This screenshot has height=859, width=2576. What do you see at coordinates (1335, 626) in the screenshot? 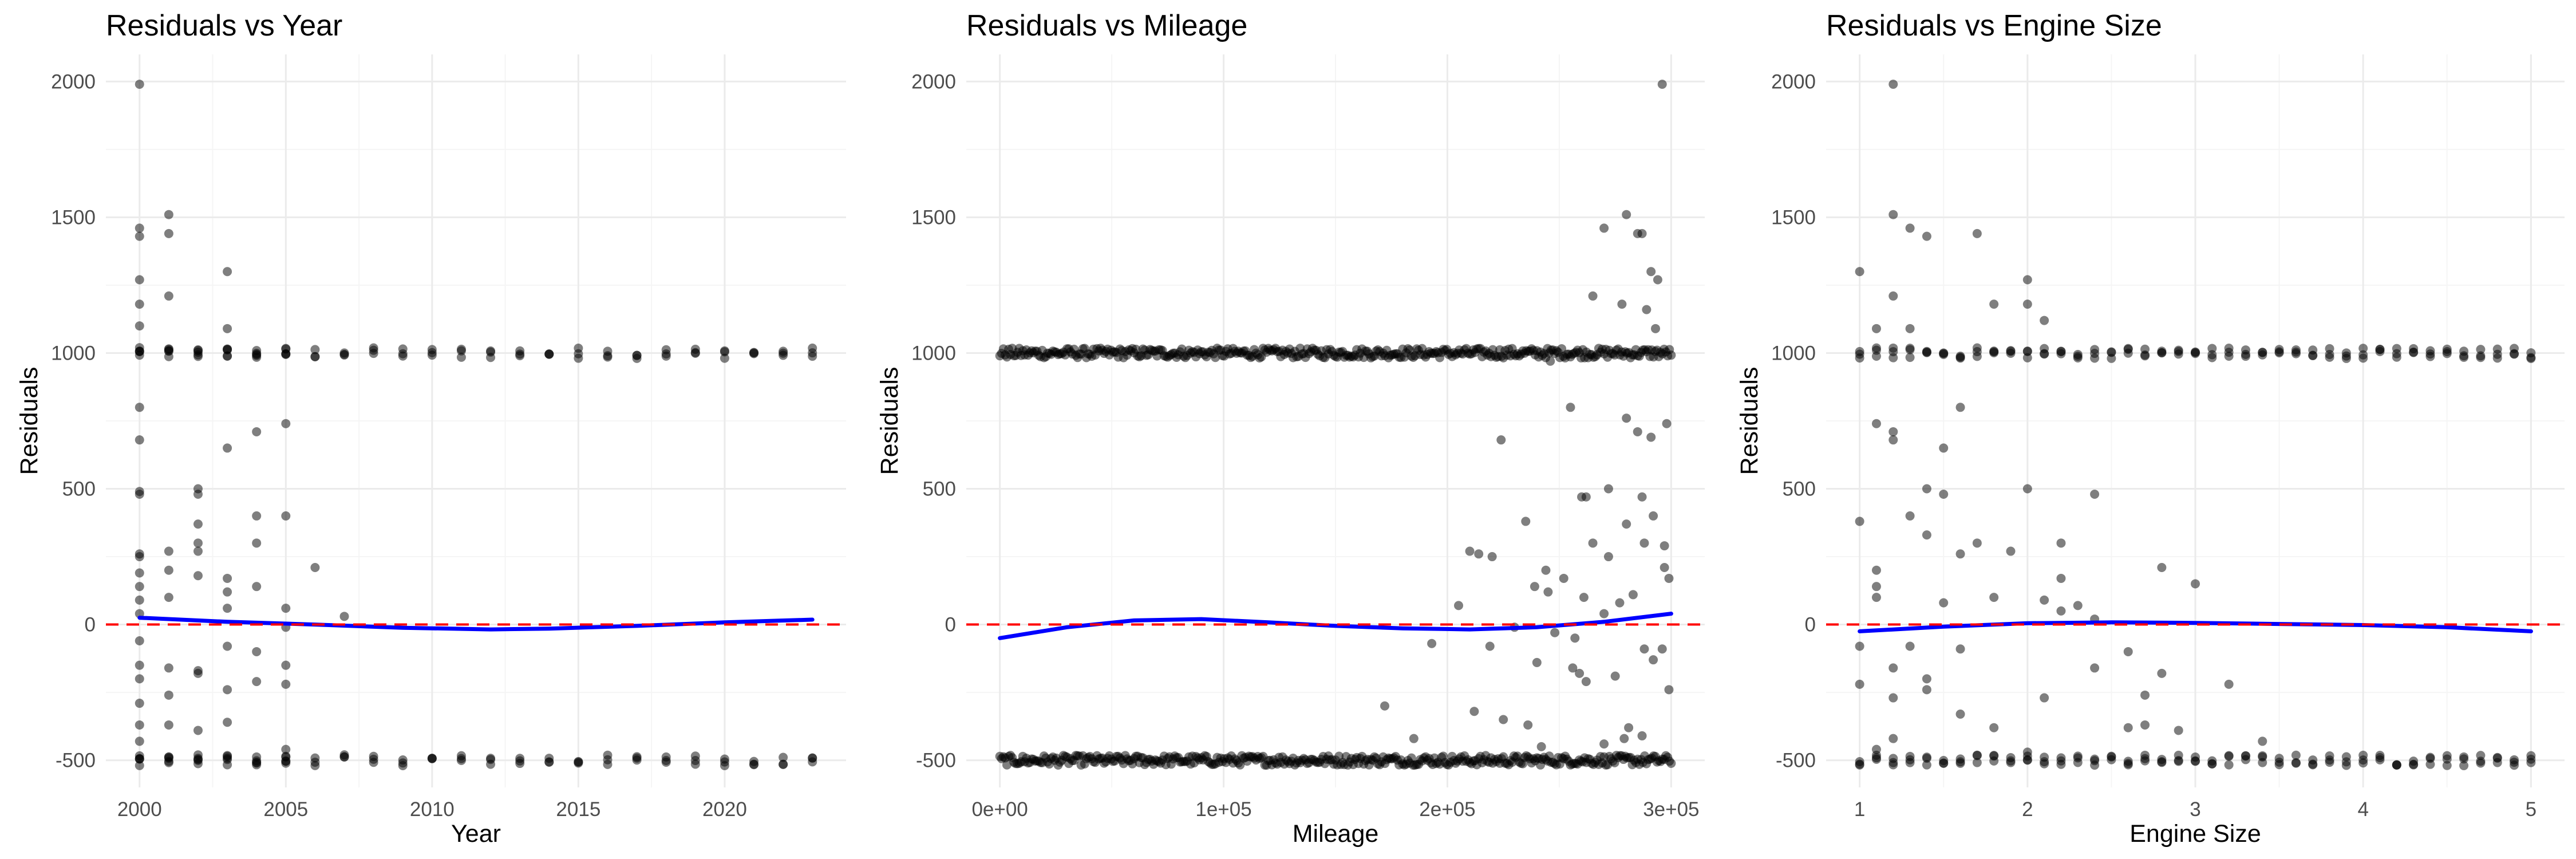
I see `smooth-trend-line` at bounding box center [1335, 626].